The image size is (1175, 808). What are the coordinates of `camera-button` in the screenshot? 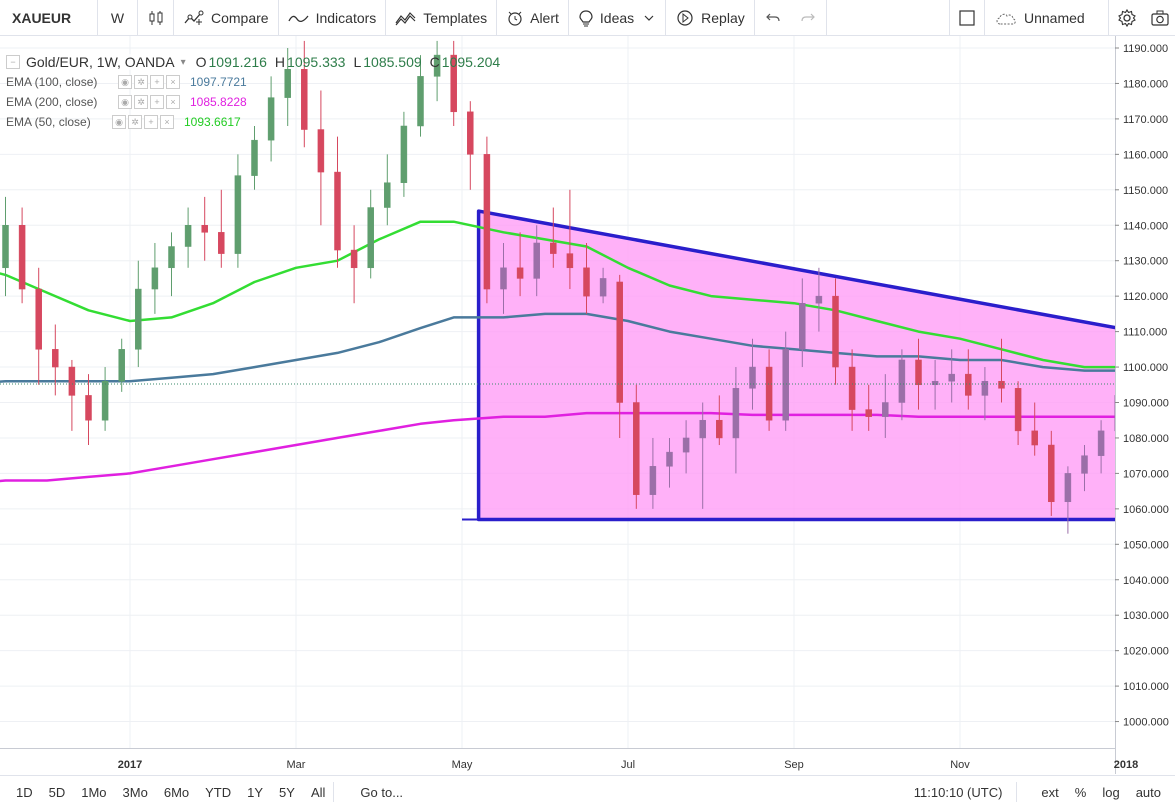 It's located at (1160, 18).